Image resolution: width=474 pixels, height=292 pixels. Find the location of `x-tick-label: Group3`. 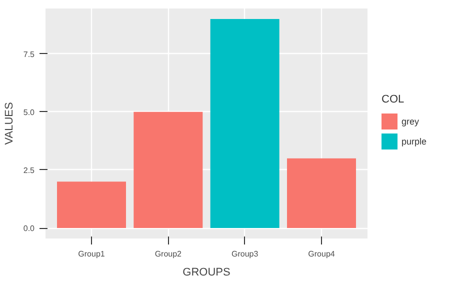

x-tick-label: Group3 is located at coordinates (245, 254).